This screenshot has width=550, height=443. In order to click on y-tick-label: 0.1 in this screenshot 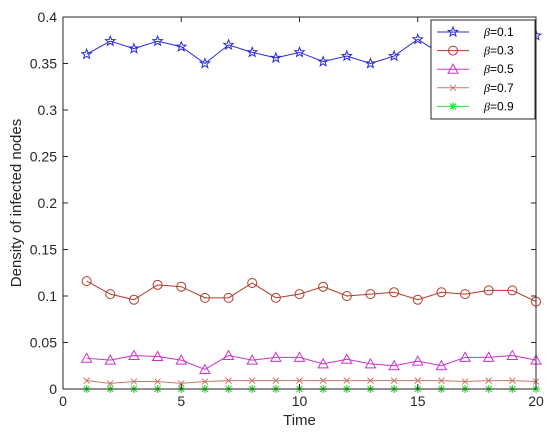, I will do `click(48, 296)`.